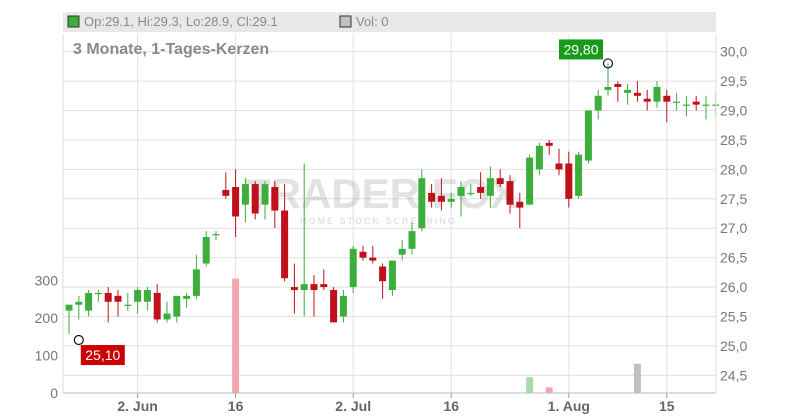  What do you see at coordinates (733, 228) in the screenshot?
I see `price-tick-label: 27,0` at bounding box center [733, 228].